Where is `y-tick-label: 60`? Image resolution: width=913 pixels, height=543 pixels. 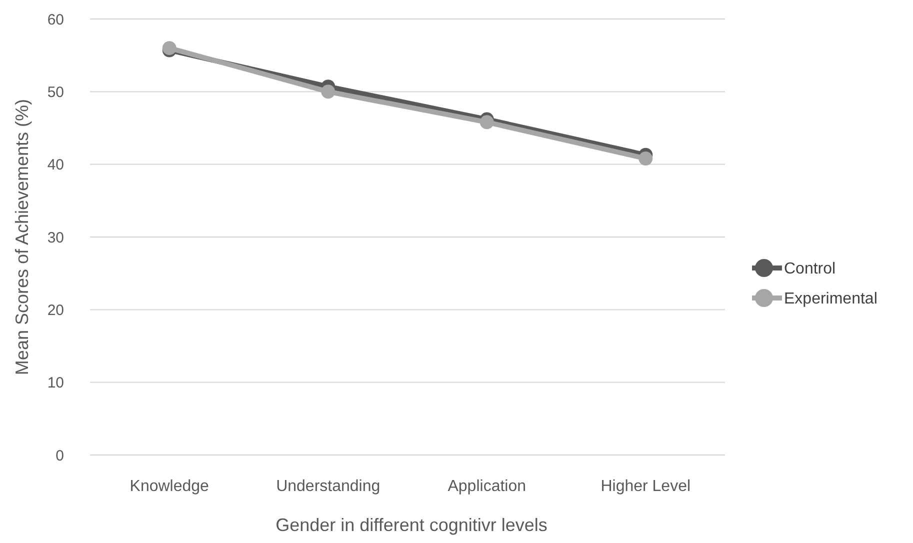 y-tick-label: 60 is located at coordinates (55, 19).